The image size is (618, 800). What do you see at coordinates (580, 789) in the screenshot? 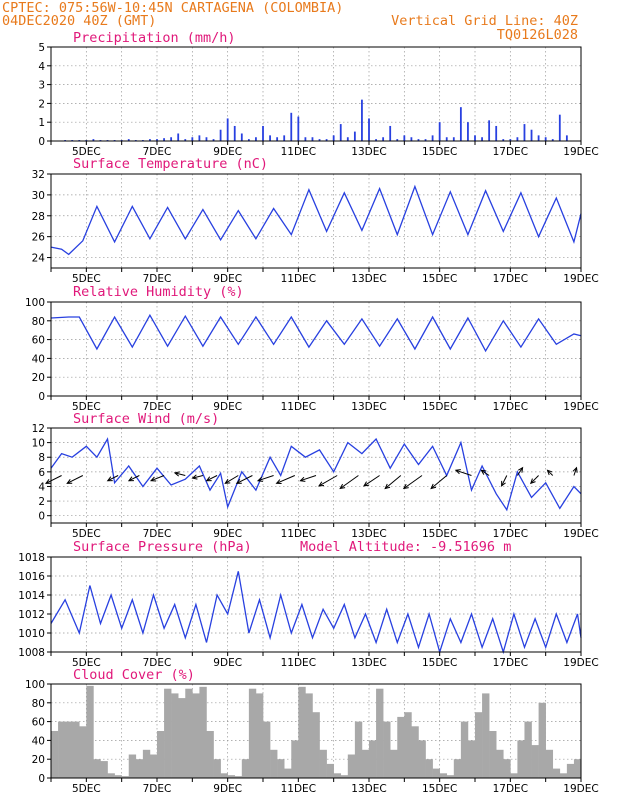
I see `cloud-x-tick-label: 19DEC` at bounding box center [580, 789].